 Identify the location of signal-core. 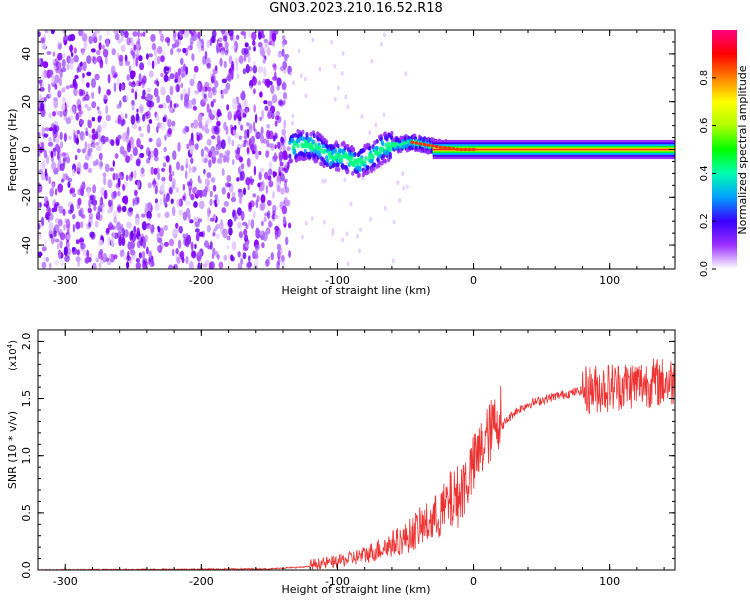
(469, 149).